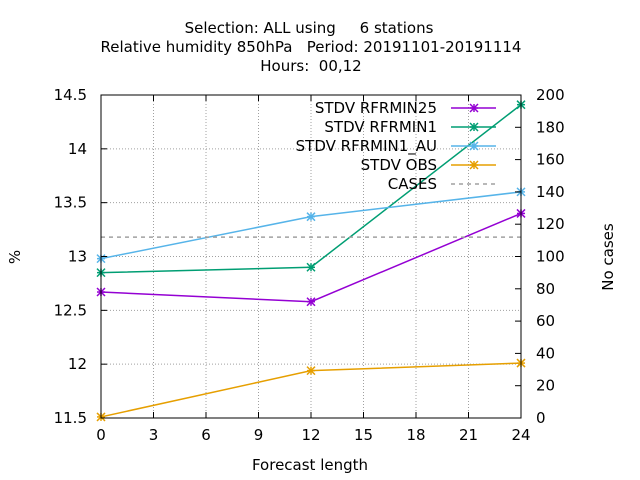  Describe the element at coordinates (412, 184) in the screenshot. I see `legend-label: CASES` at that location.